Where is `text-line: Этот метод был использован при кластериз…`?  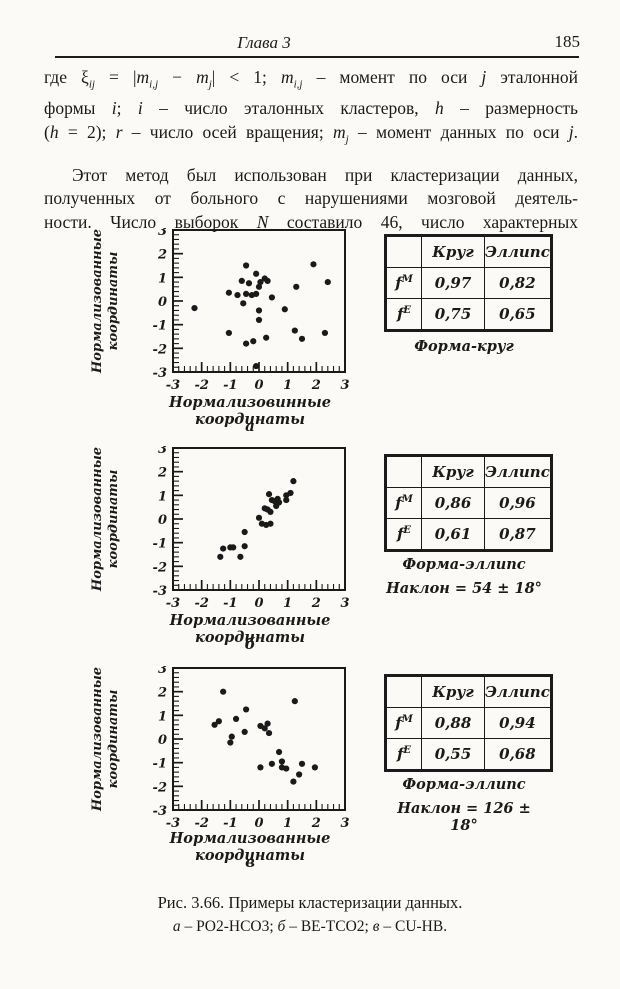
text-line: Этот метод был использован при кластериз… is located at coordinates (325, 174).